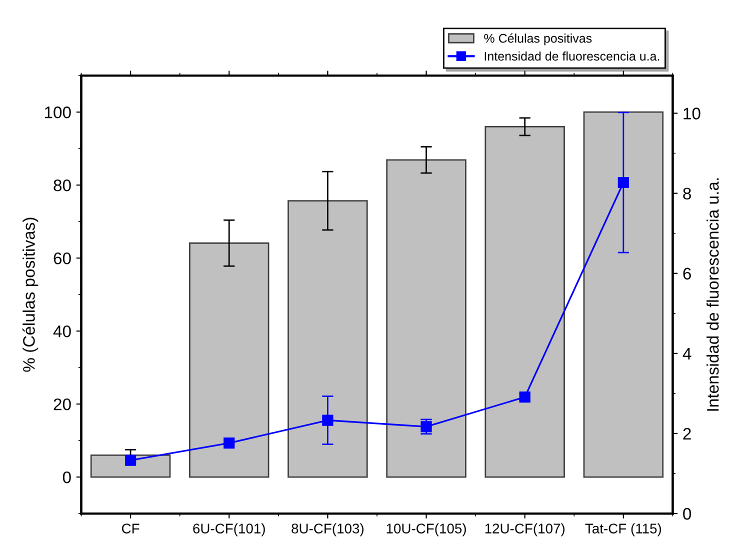 The width and height of the screenshot is (732, 544). I want to click on y-tick-label: 40, so click(62, 331).